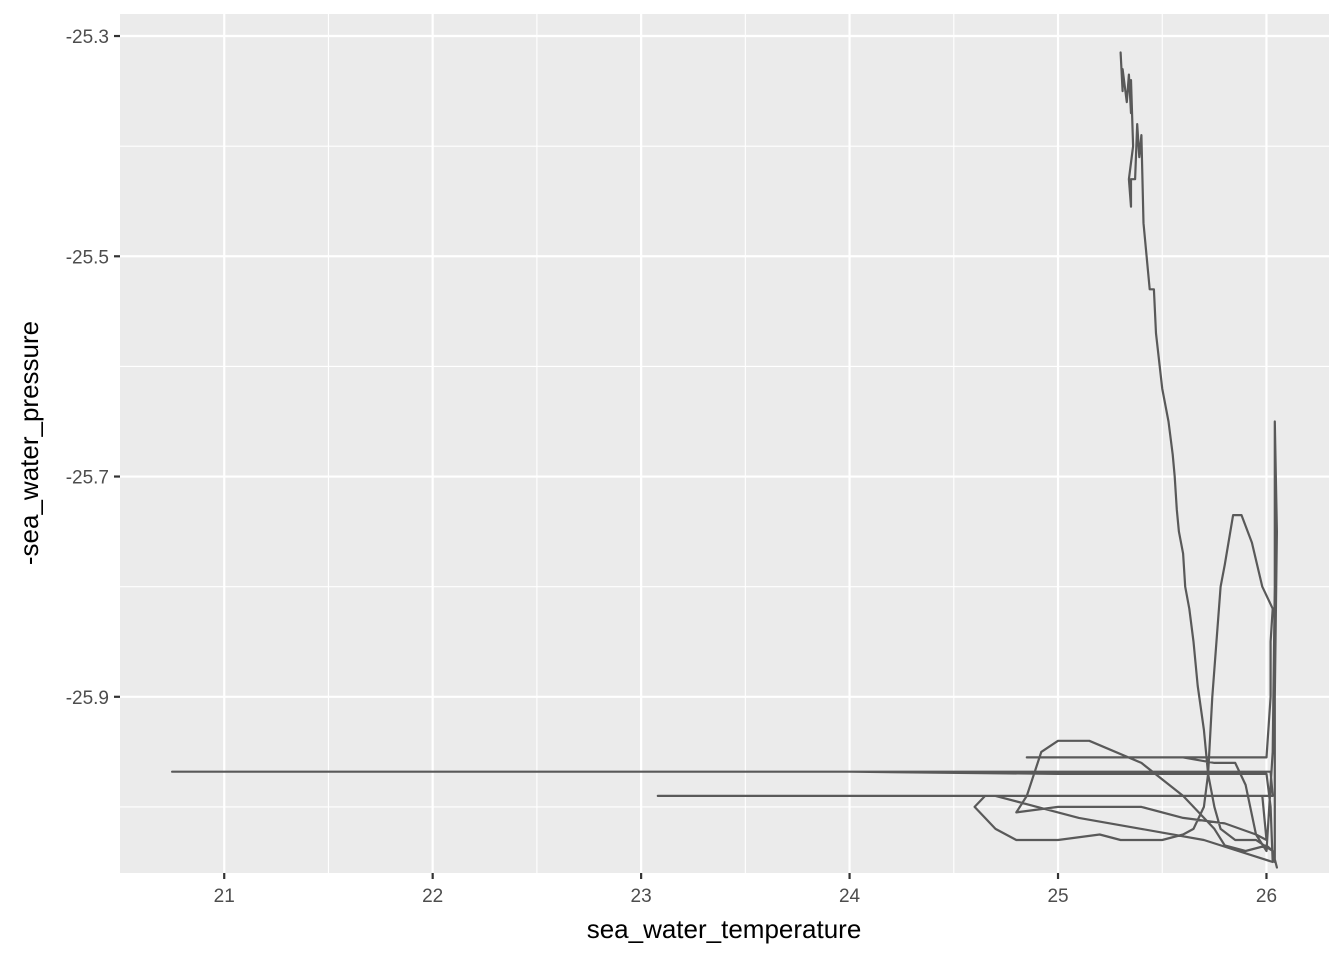  What do you see at coordinates (224, 896) in the screenshot?
I see `x-tick-label: 21` at bounding box center [224, 896].